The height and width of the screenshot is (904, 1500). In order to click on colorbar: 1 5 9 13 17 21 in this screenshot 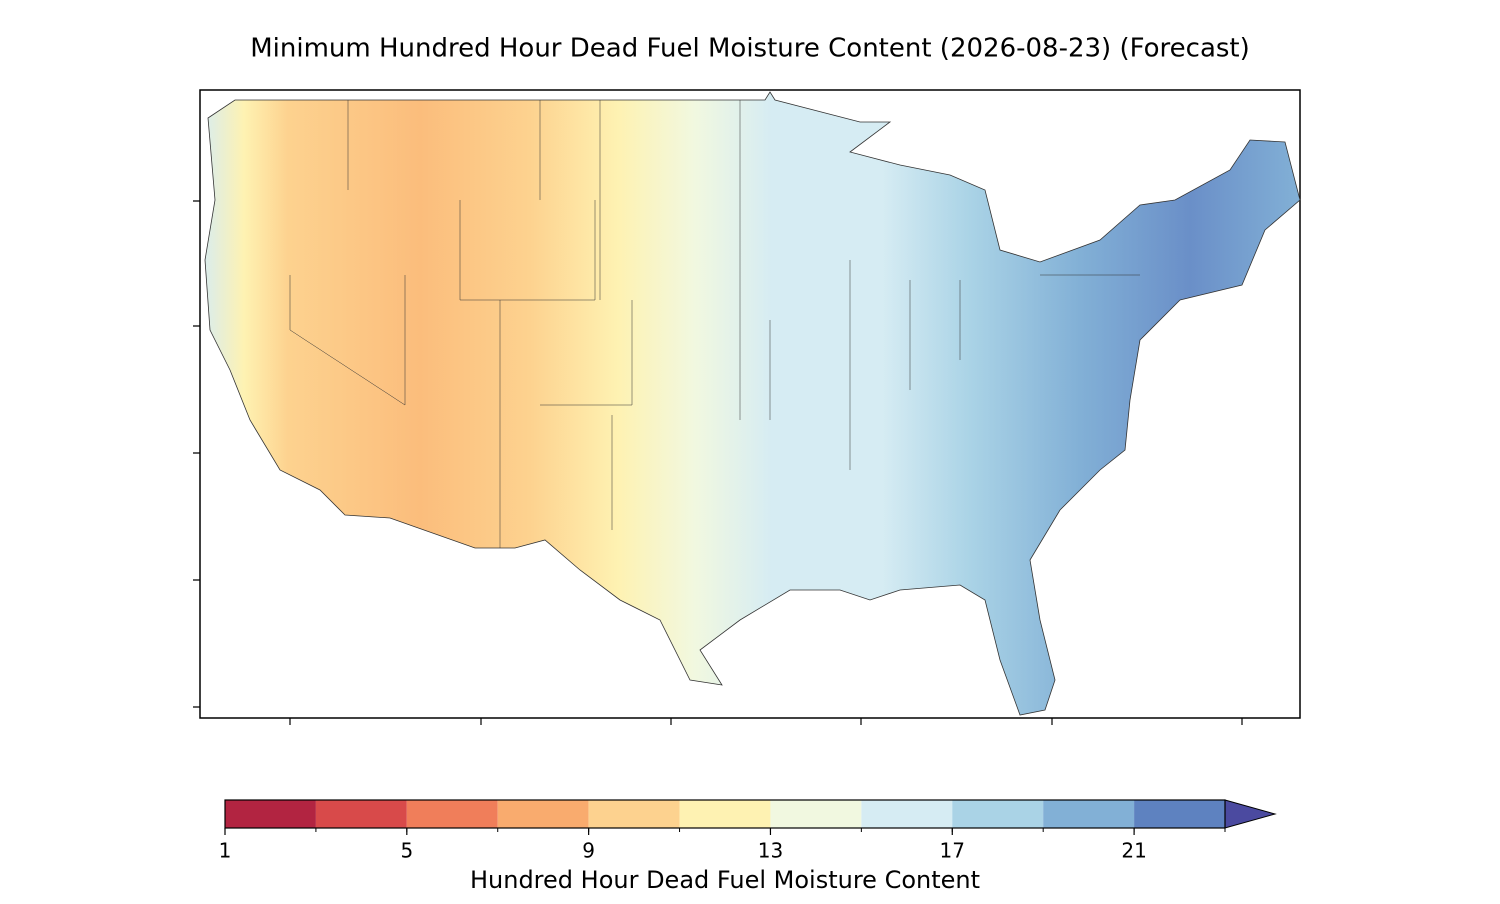, I will do `click(748, 831)`.